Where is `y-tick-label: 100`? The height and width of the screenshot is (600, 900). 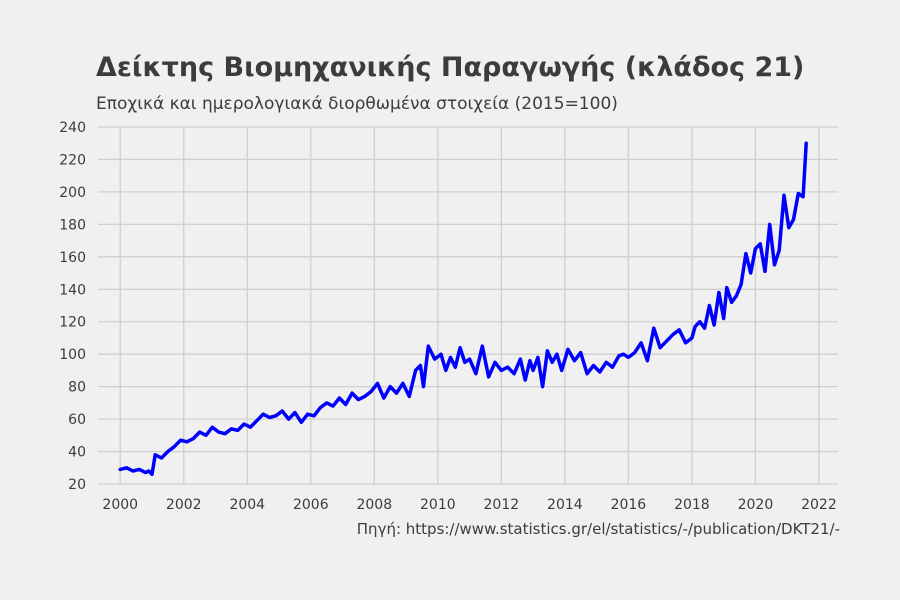
y-tick-label: 100 is located at coordinates (72, 355).